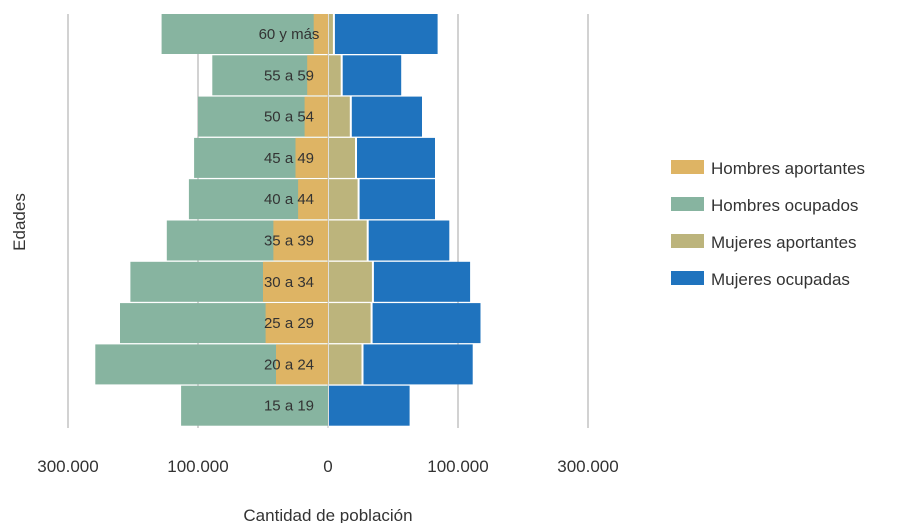 Image resolution: width=905 pixels, height=523 pixels. Describe the element at coordinates (784, 242) in the screenshot. I see `legend-label: Mujeres aportantes` at that location.